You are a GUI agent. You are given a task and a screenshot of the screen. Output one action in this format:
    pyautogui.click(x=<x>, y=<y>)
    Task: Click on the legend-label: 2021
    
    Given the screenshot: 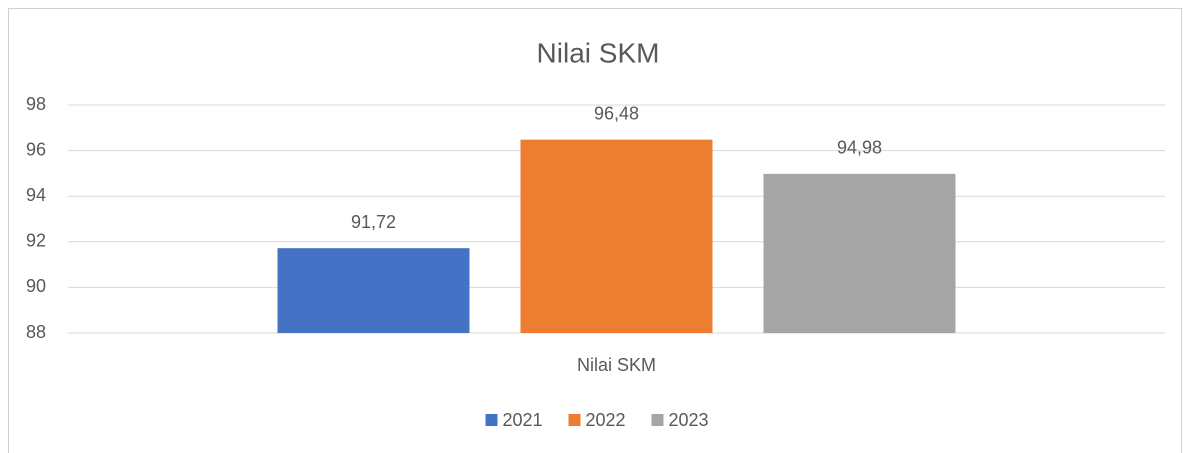 What is the action you would take?
    pyautogui.click(x=523, y=420)
    